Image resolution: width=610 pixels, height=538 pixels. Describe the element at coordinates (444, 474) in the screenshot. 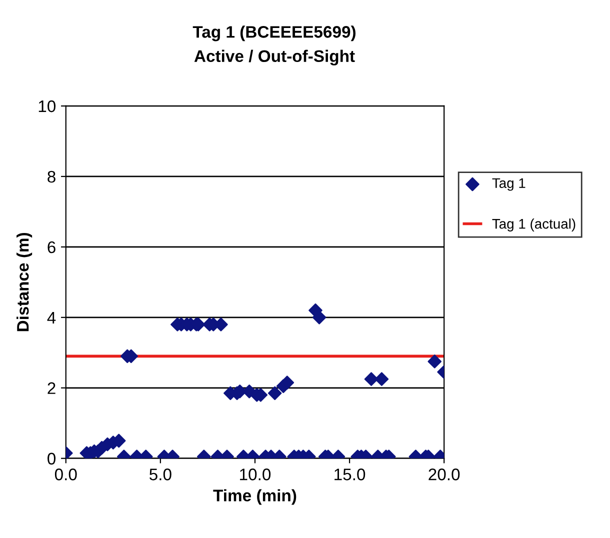

I see `x-tick-label: 20.0` at that location.